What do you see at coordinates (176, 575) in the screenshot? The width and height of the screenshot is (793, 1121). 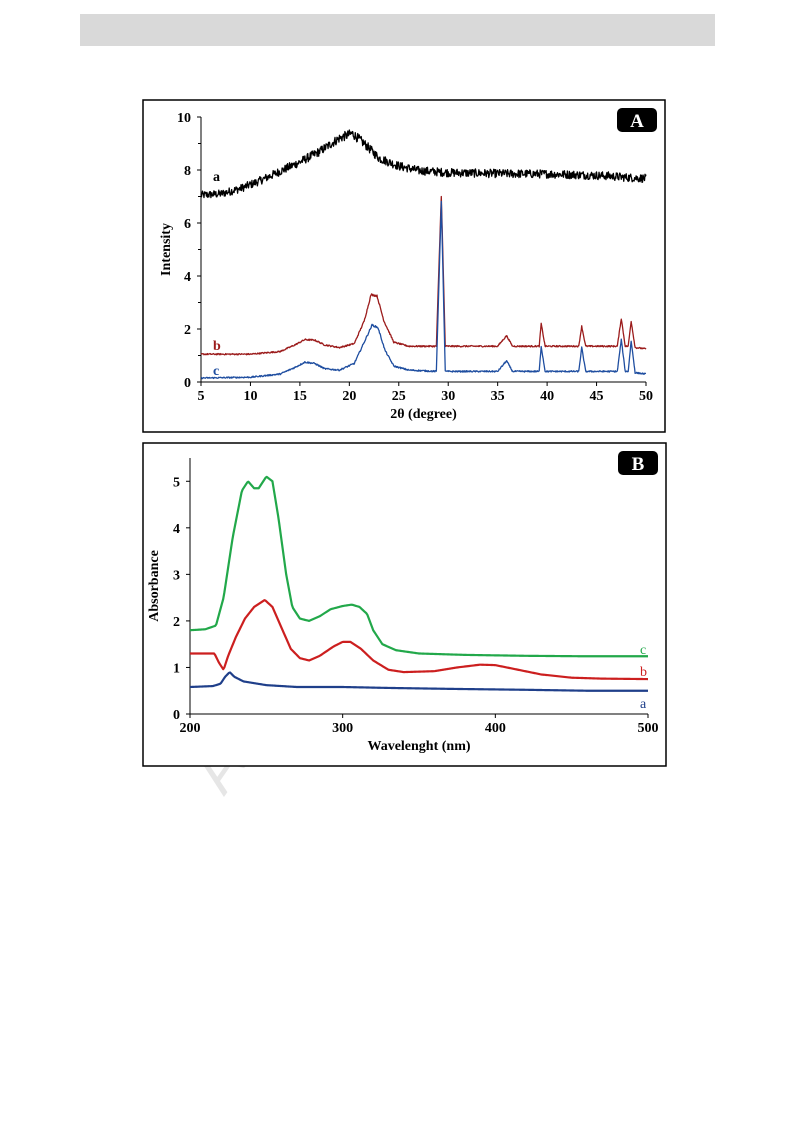 I see `y-tick-label: 3` at bounding box center [176, 575].